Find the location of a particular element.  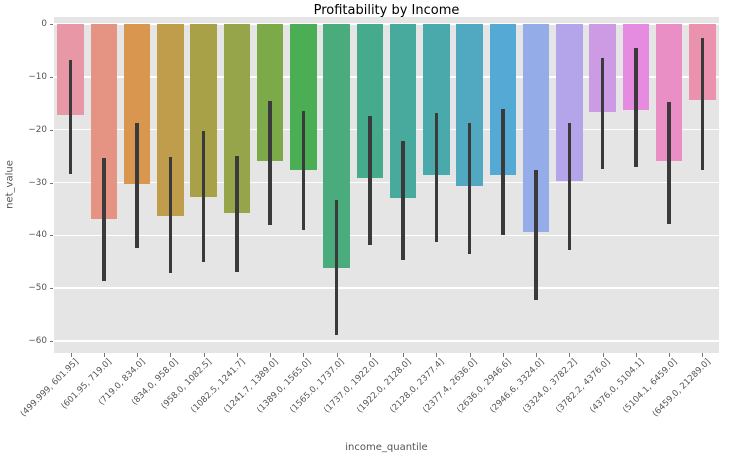

x-axis-label: income_quantile is located at coordinates (386, 447).